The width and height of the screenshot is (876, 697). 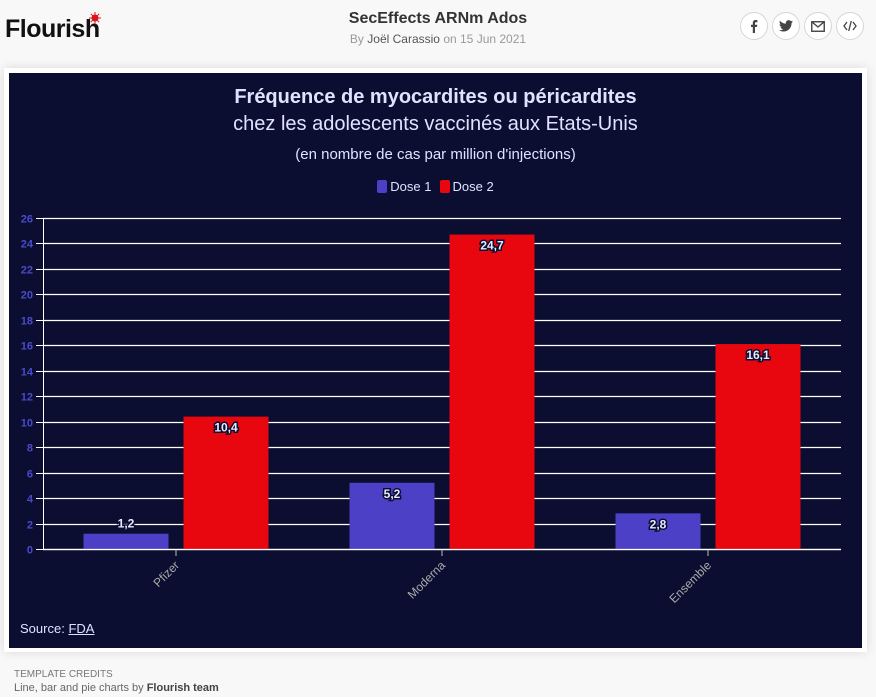 I want to click on twitter-icon, so click(x=786, y=26).